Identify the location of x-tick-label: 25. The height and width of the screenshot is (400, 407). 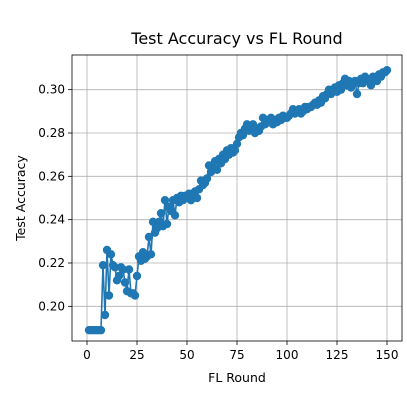
(136, 355).